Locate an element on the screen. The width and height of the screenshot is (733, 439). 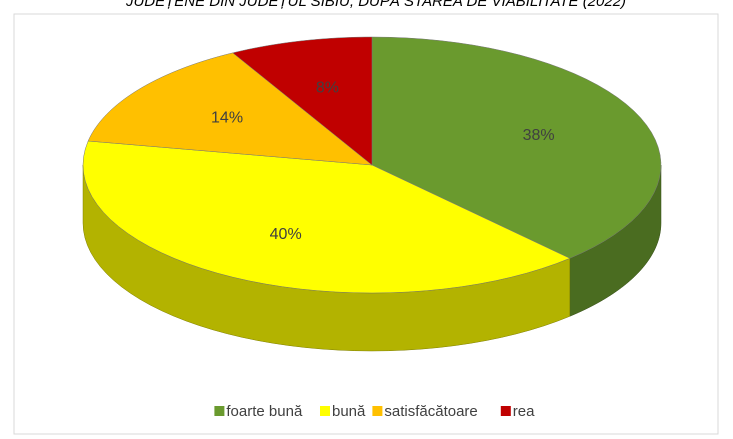
legend-label: rea is located at coordinates (524, 411).